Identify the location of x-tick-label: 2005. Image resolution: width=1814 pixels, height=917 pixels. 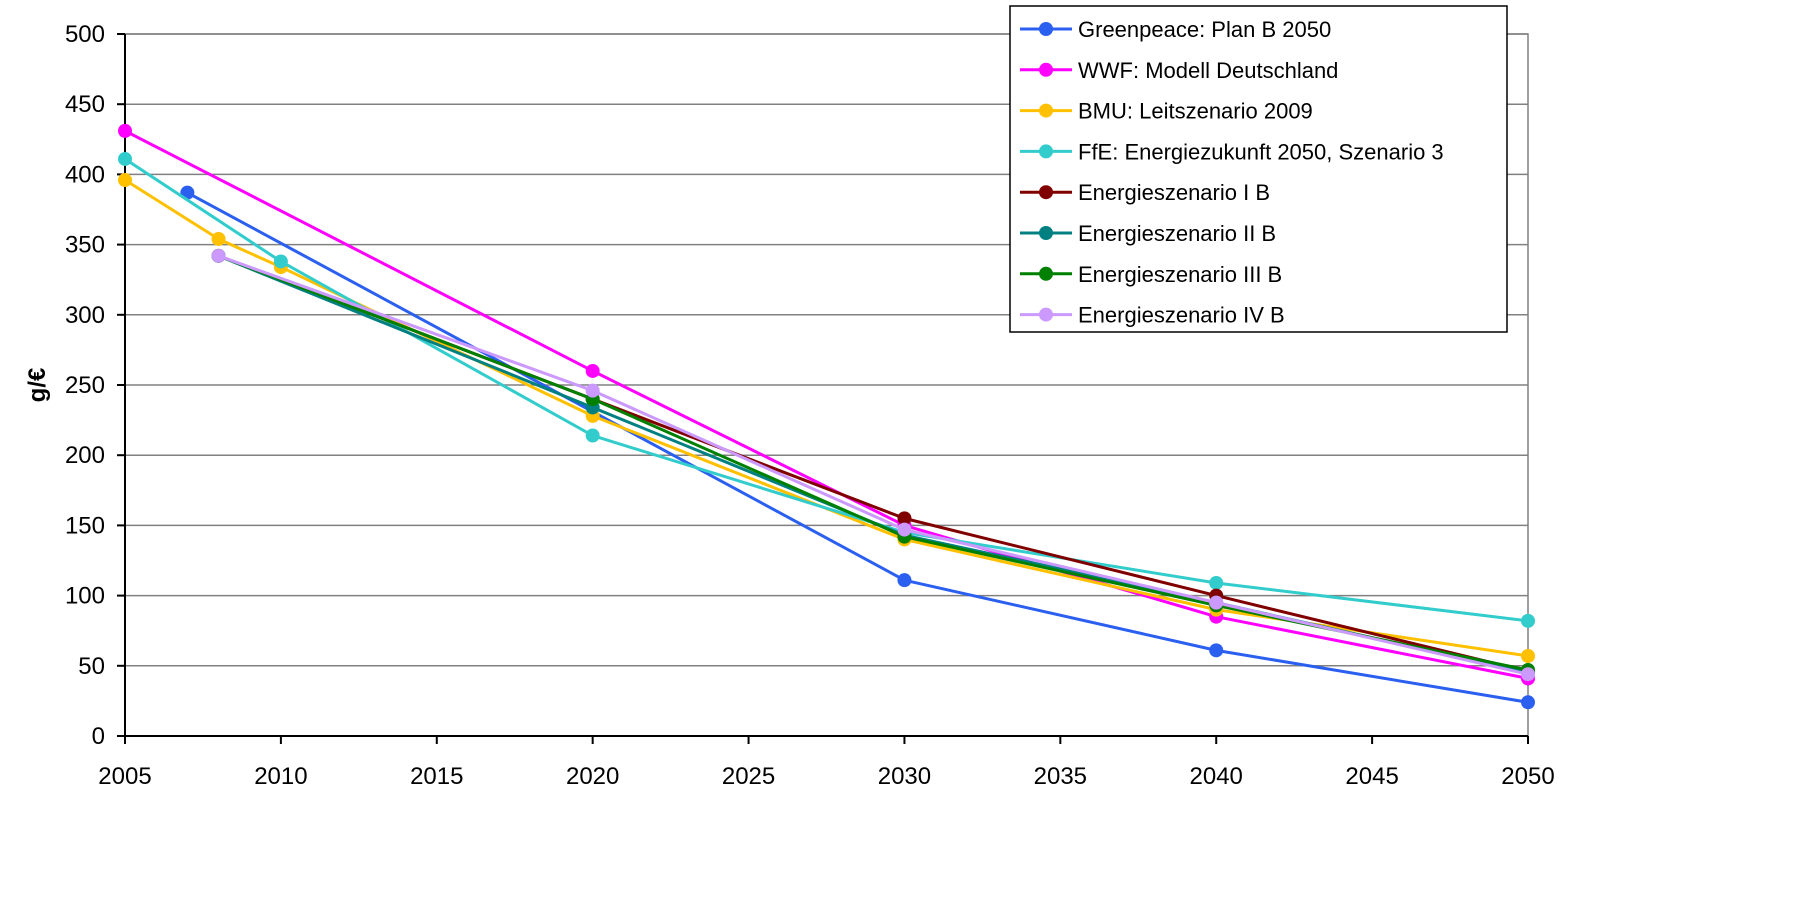
(124, 776).